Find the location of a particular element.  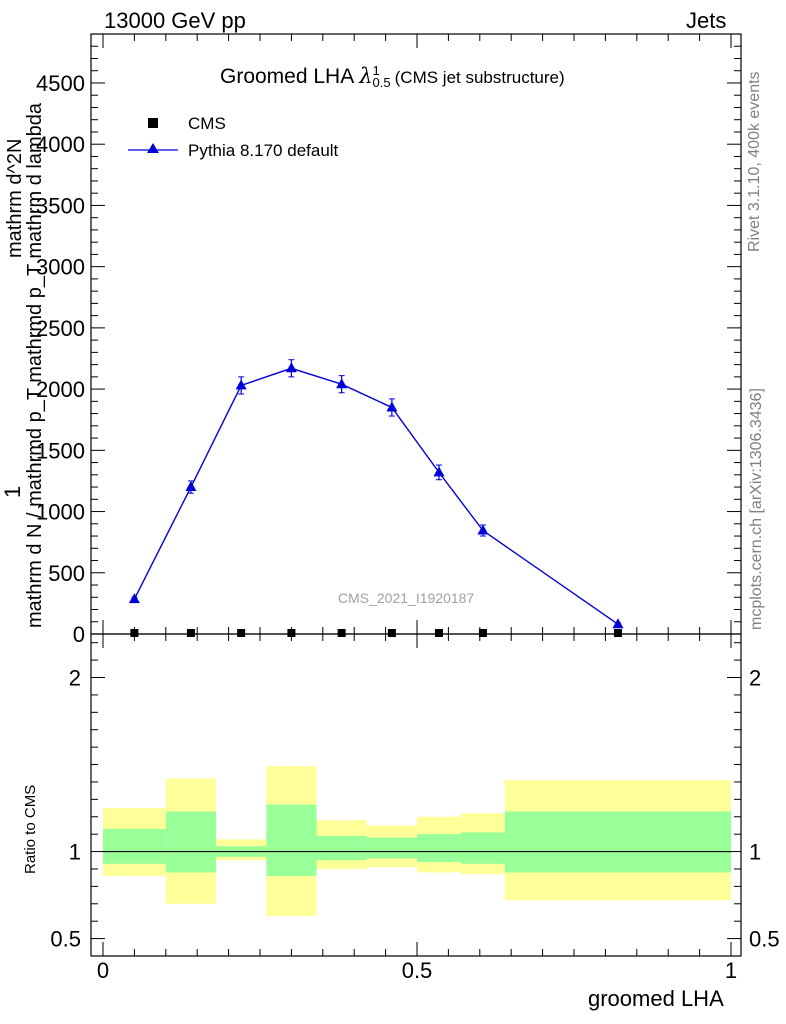

y-tick-label: 1000 is located at coordinates (60, 512).